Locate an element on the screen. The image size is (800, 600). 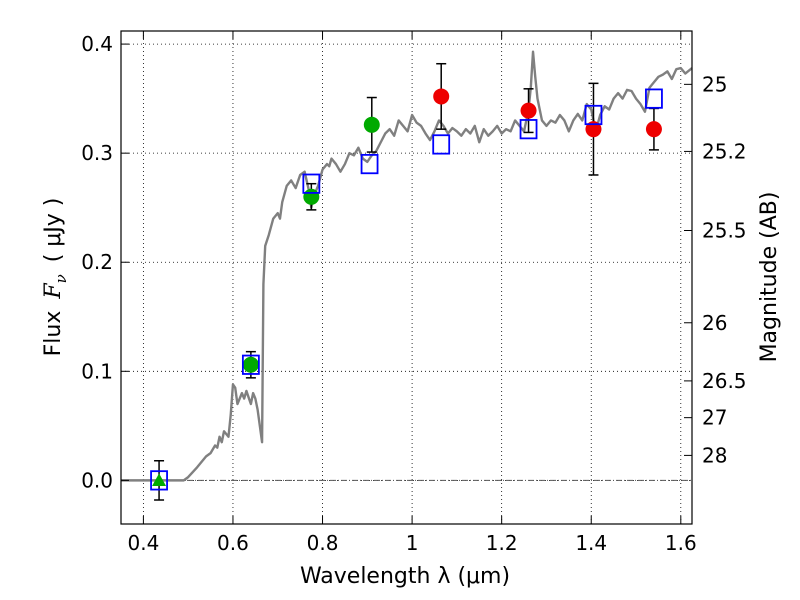
detection-triangle is located at coordinates (159, 479).